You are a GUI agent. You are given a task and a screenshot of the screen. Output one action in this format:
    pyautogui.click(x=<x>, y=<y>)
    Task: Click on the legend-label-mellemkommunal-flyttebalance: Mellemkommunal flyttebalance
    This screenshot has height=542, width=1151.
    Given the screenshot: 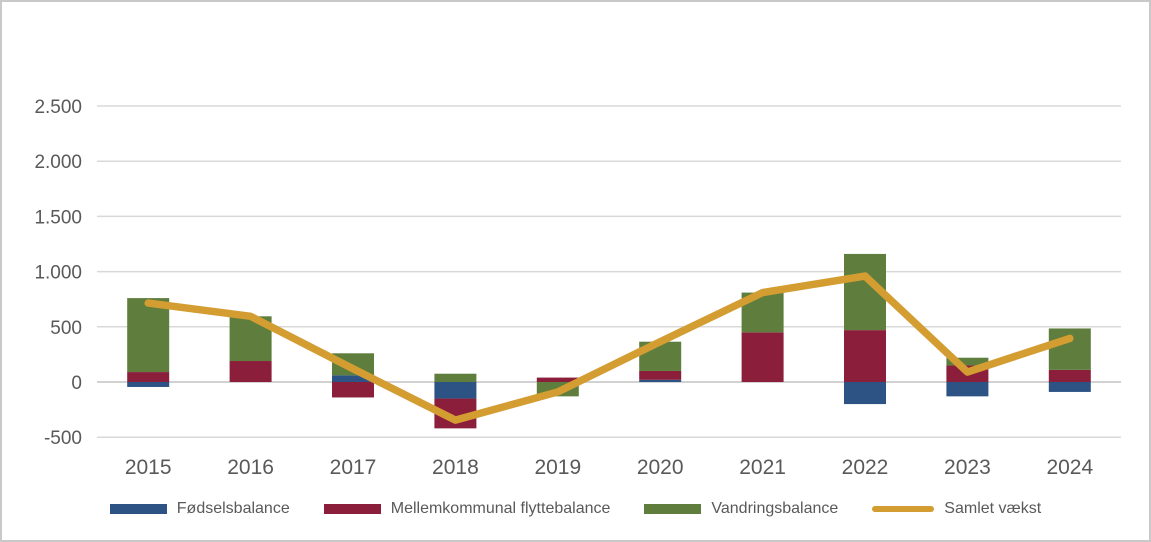 What is the action you would take?
    pyautogui.click(x=500, y=508)
    